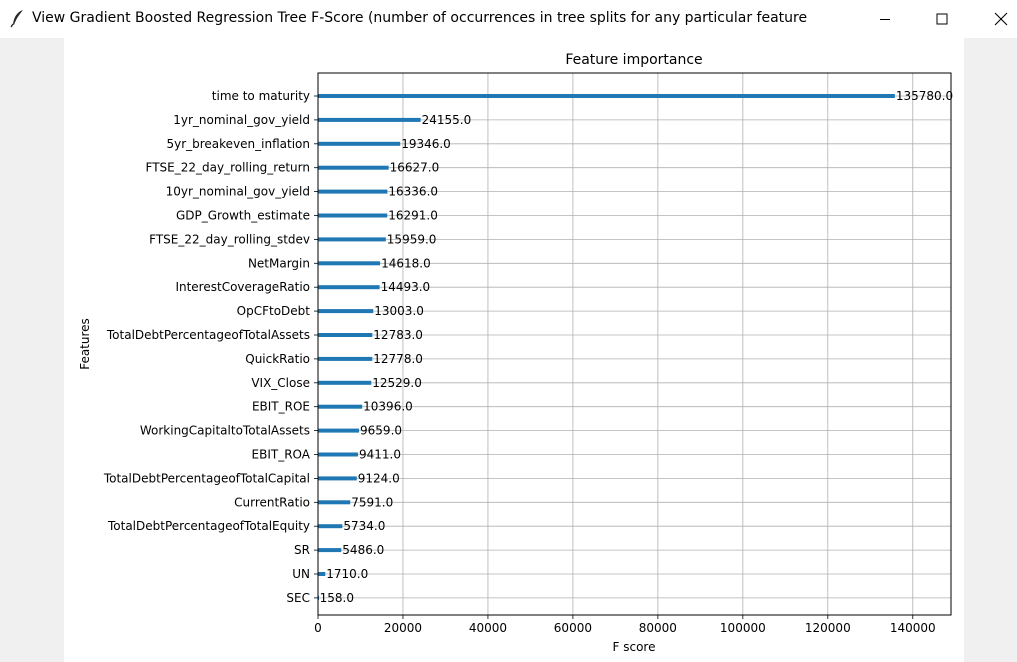  Describe the element at coordinates (924, 96) in the screenshot. I see `bar-value-label: 135780.0` at that location.